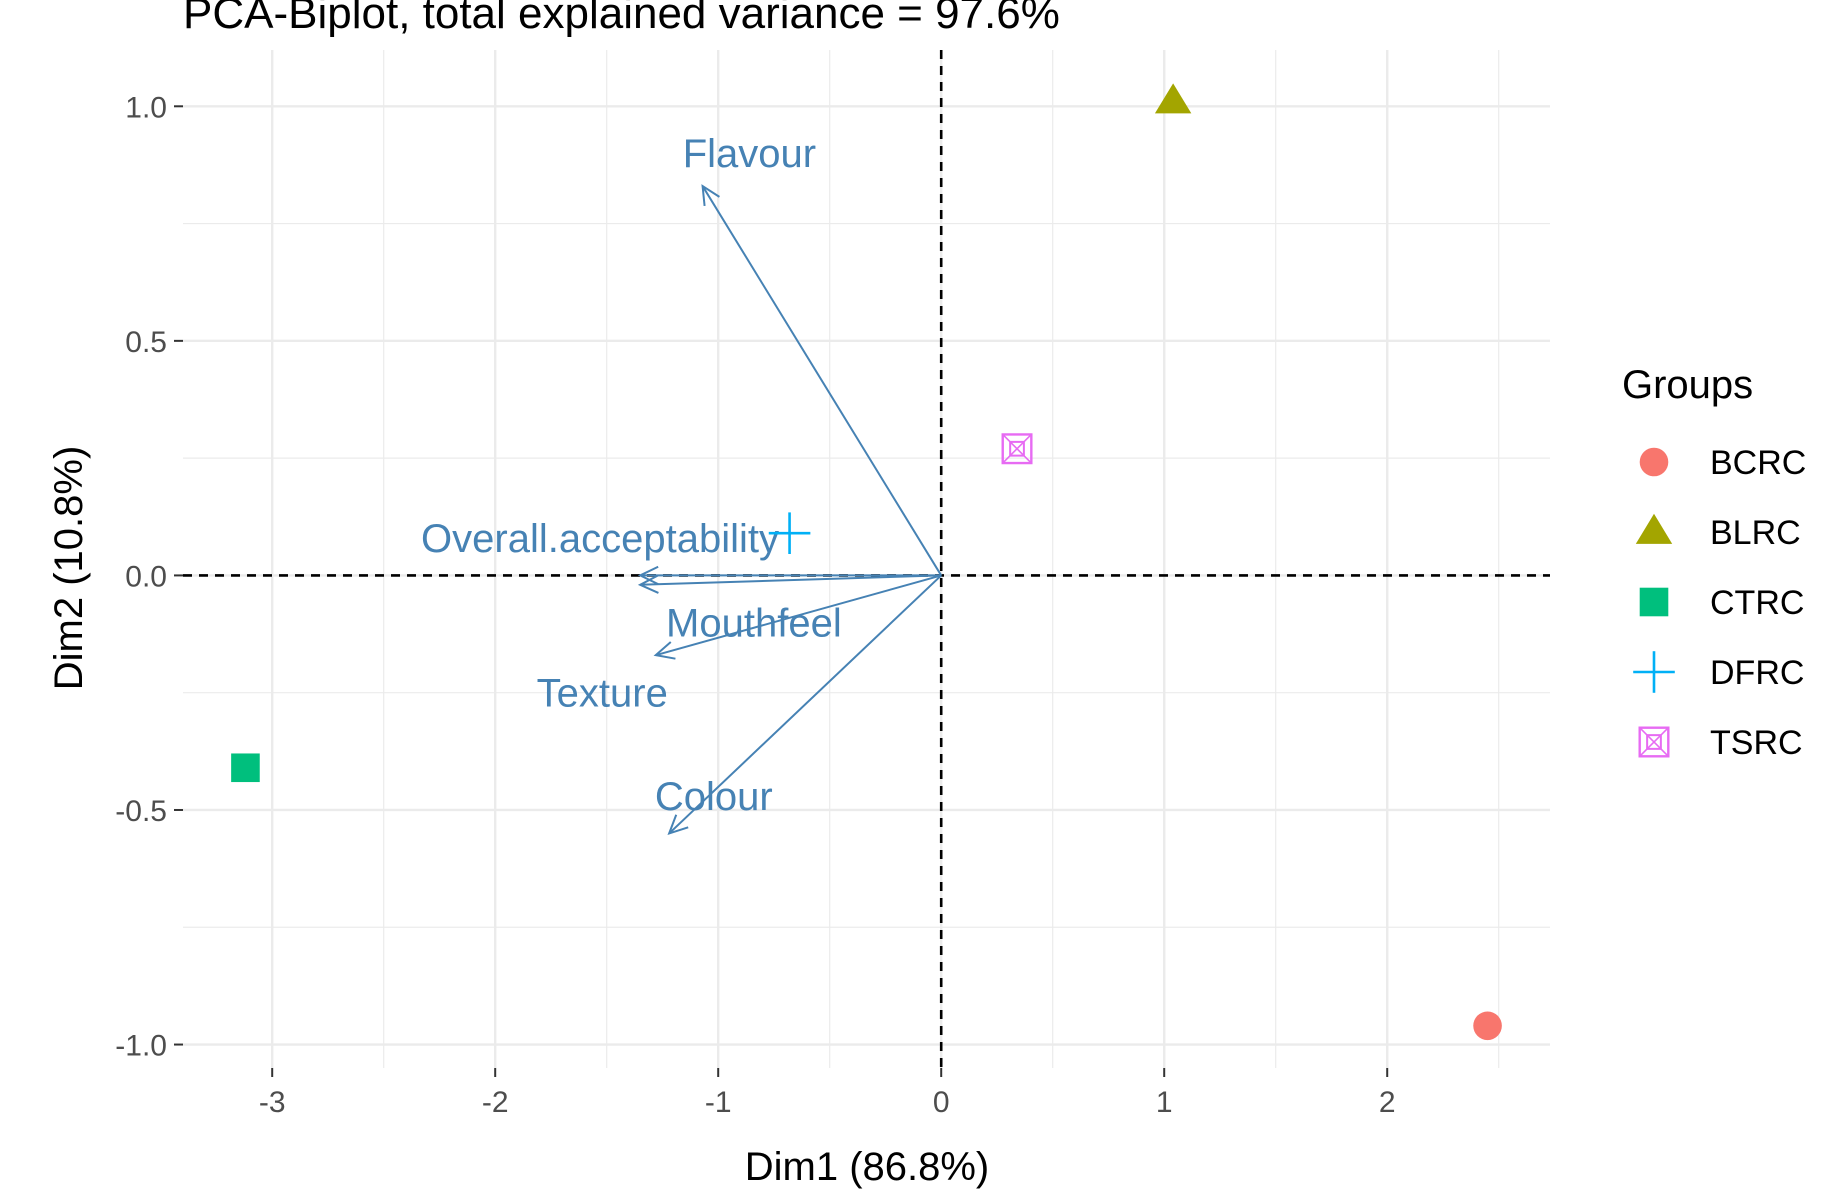 The image size is (1848, 1190). Describe the element at coordinates (1687, 385) in the screenshot. I see `legend-title: Groups` at that location.